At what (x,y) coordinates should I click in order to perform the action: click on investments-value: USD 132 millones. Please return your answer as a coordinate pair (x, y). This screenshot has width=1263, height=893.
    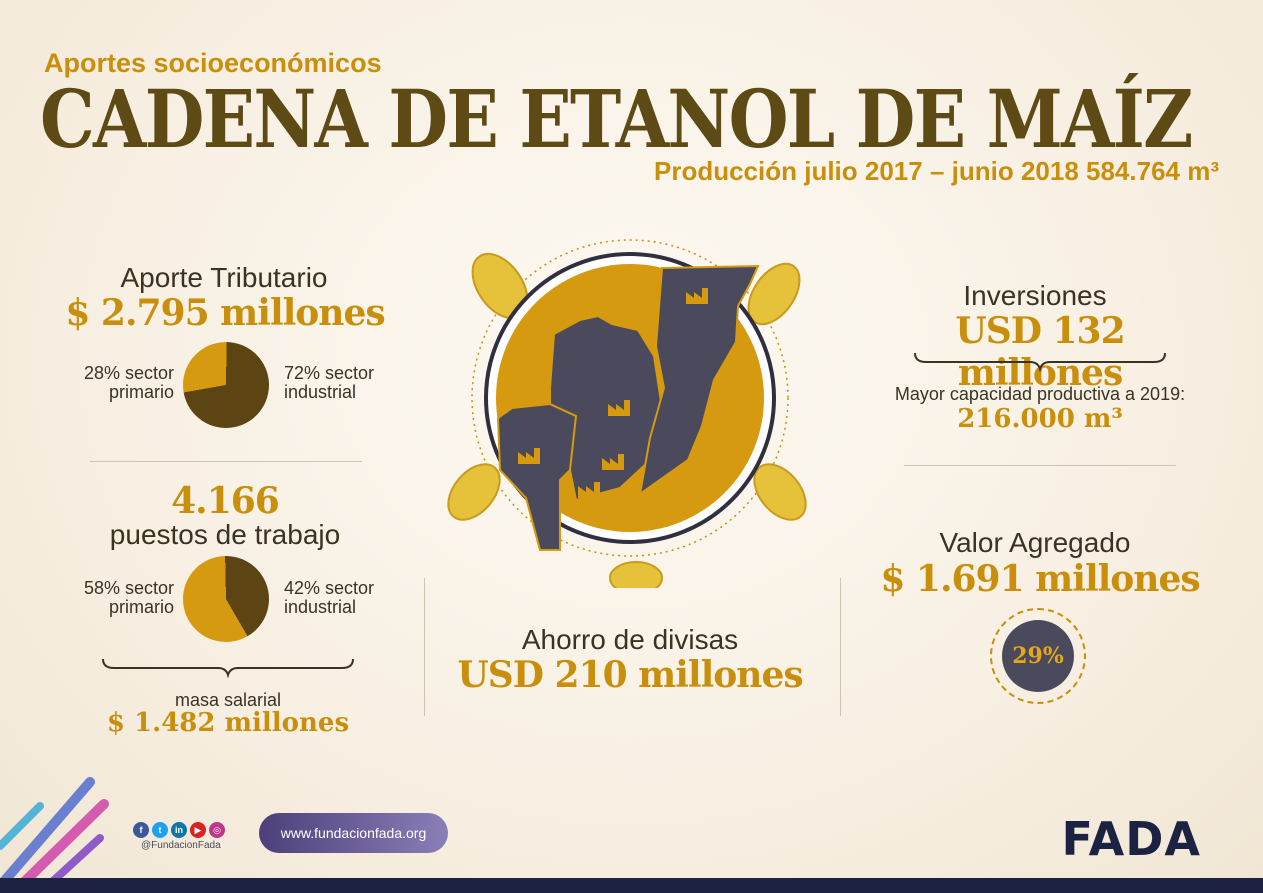
    Looking at the image, I should click on (1040, 352).